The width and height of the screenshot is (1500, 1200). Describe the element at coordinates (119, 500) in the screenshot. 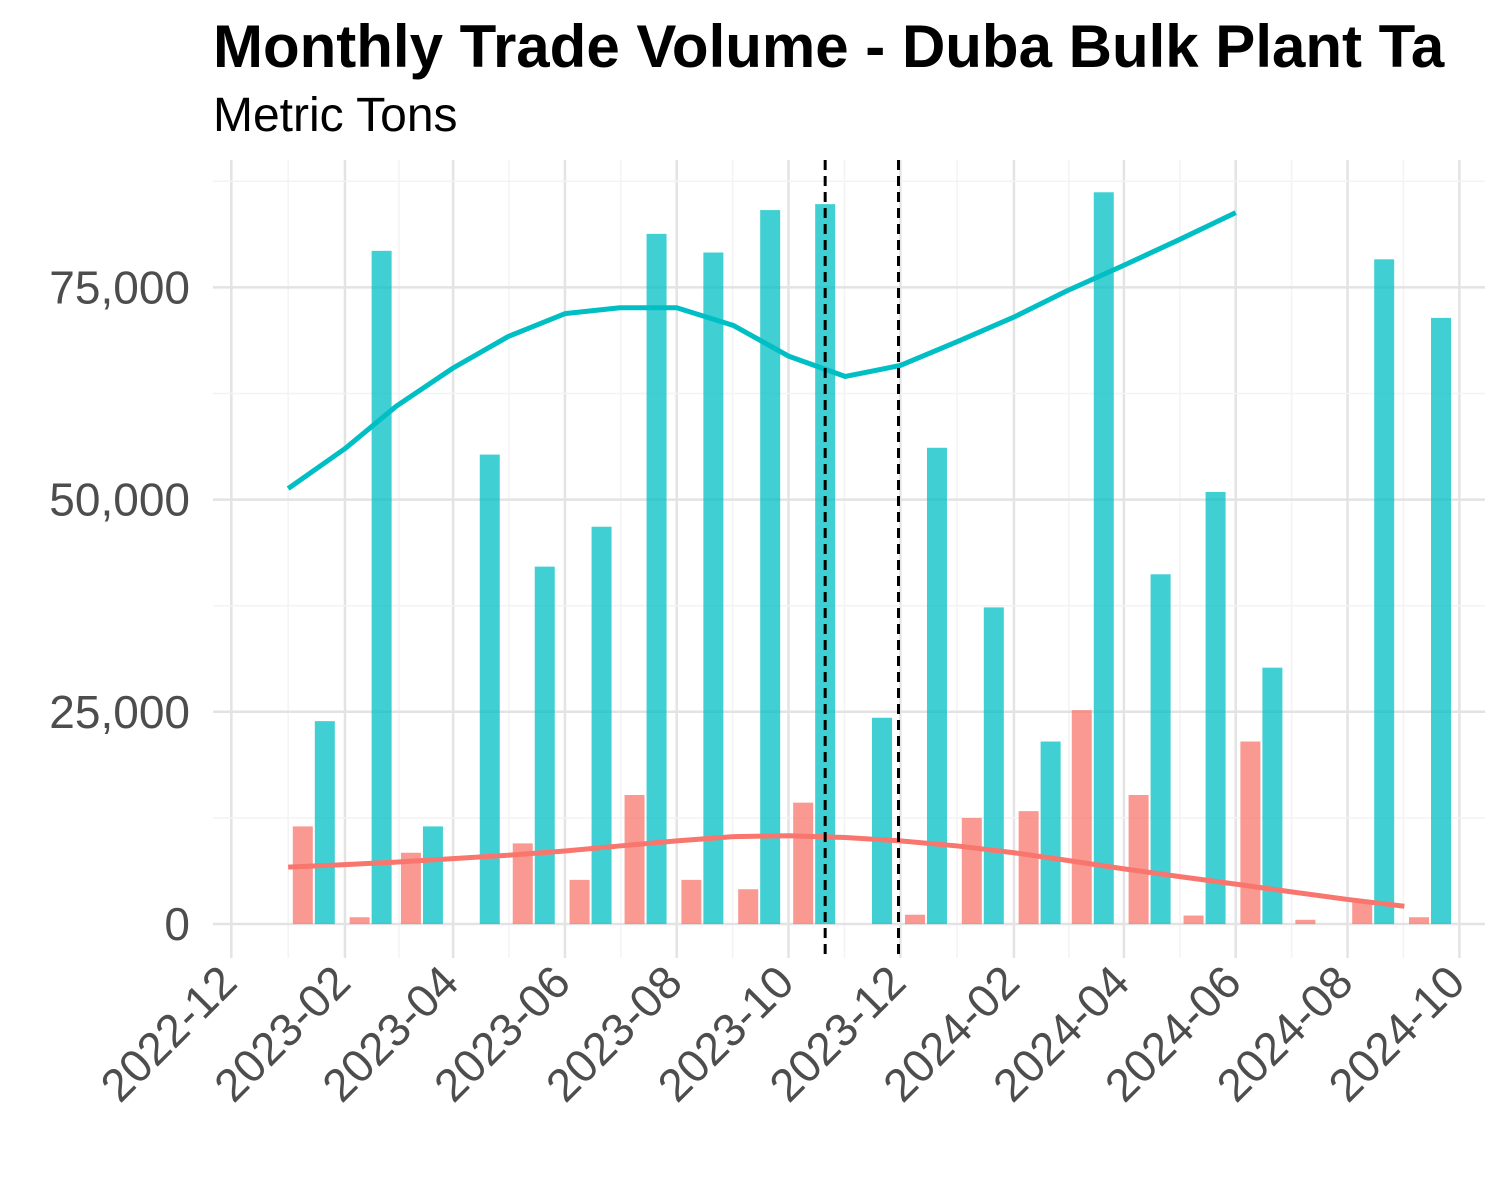

I see `y-tick-label: 50,000` at that location.